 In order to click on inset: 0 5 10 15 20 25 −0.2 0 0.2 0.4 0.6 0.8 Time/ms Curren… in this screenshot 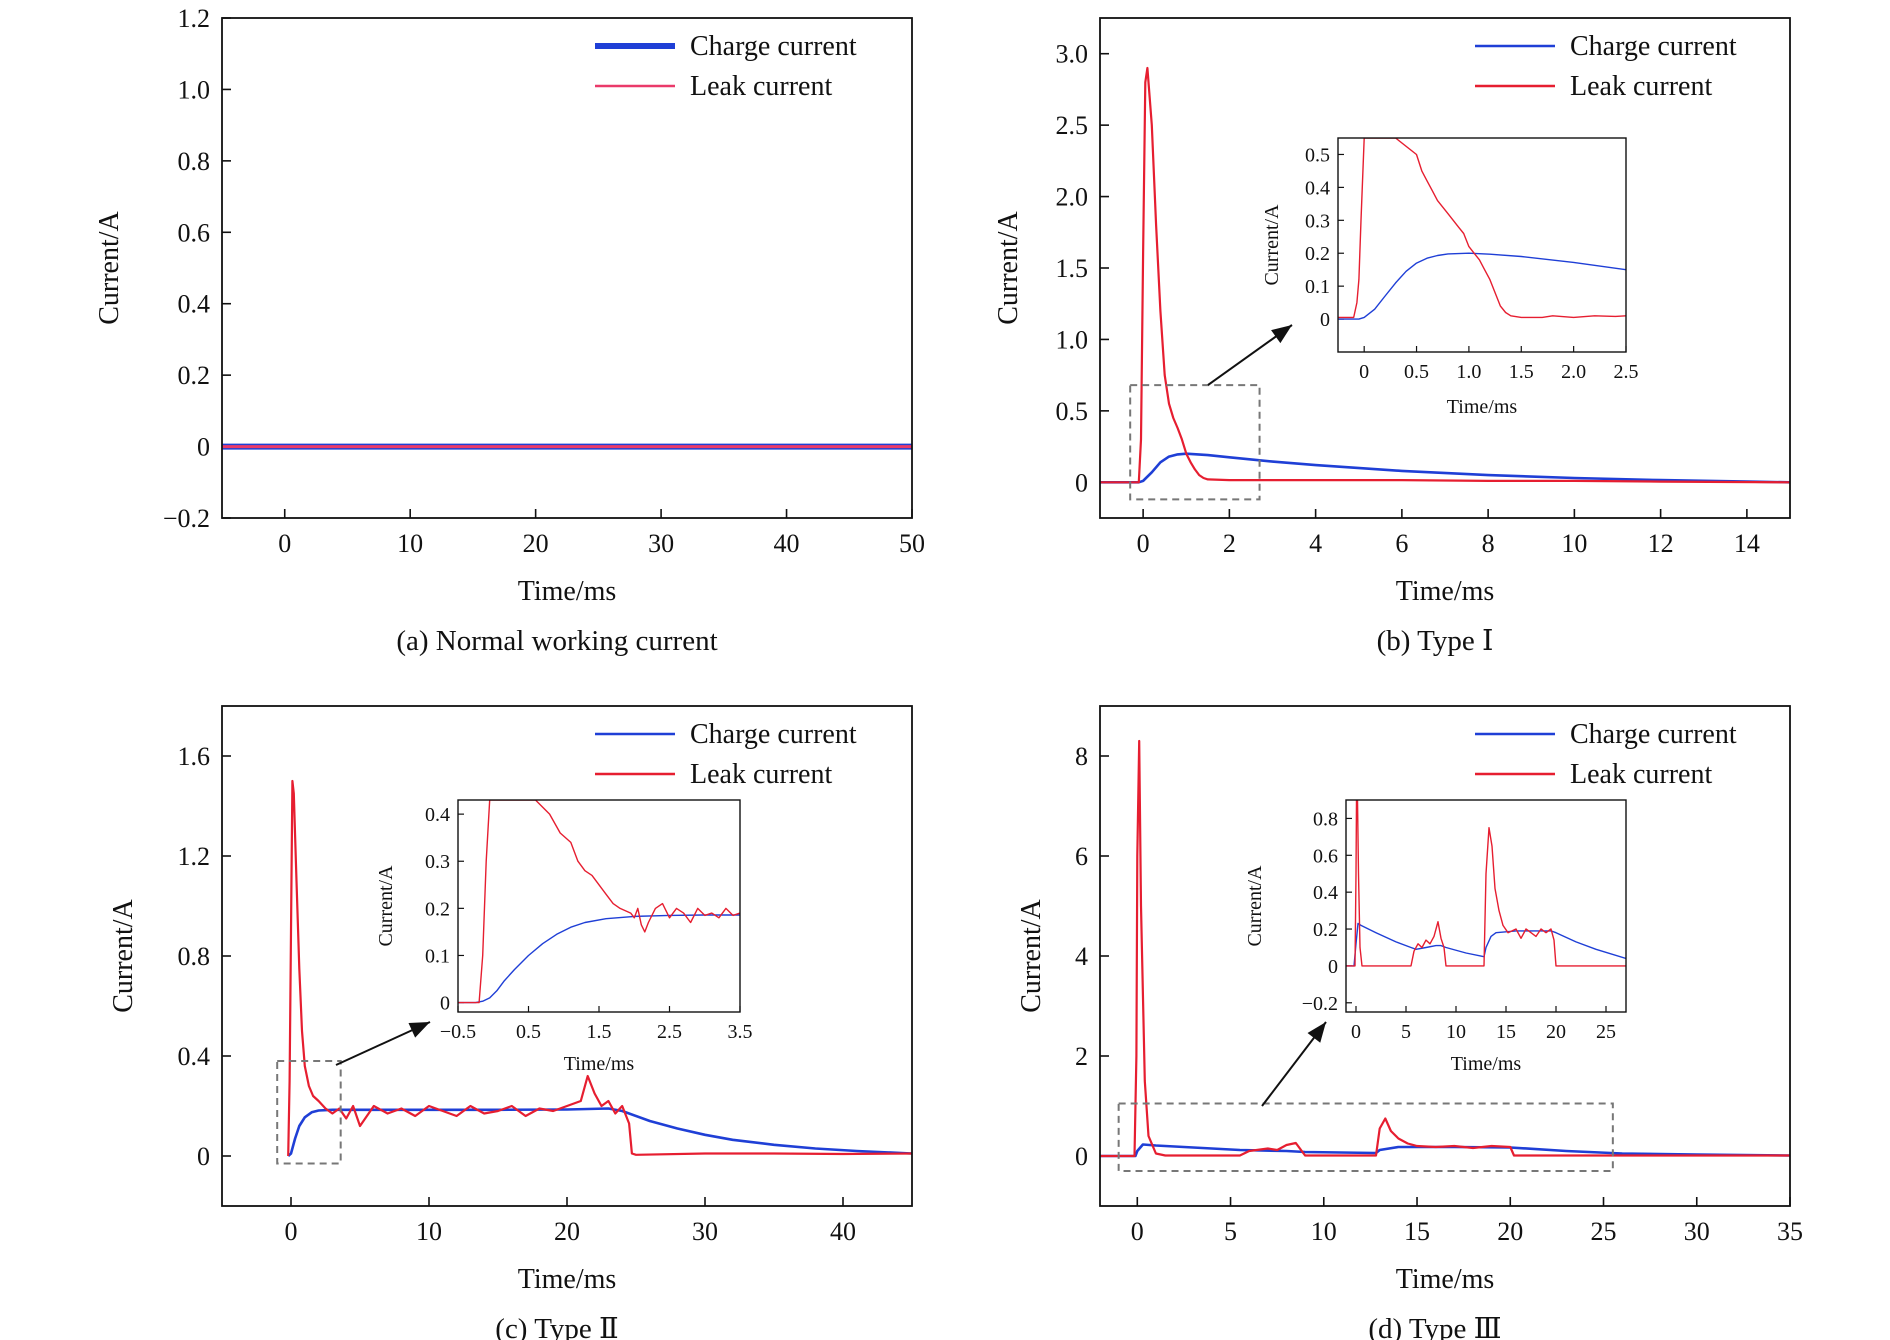, I will do `click(1435, 937)`.